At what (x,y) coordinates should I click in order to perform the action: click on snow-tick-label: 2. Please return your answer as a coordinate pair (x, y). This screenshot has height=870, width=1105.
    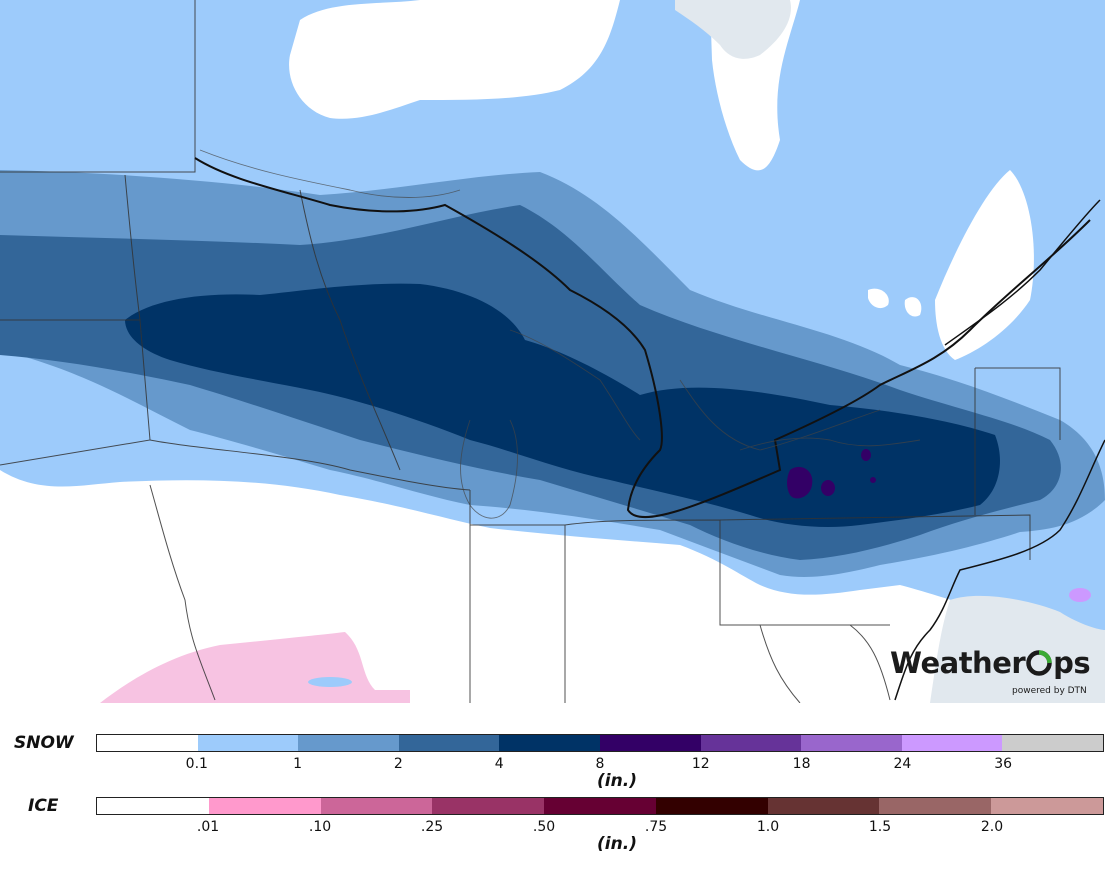
    Looking at the image, I should click on (398, 764).